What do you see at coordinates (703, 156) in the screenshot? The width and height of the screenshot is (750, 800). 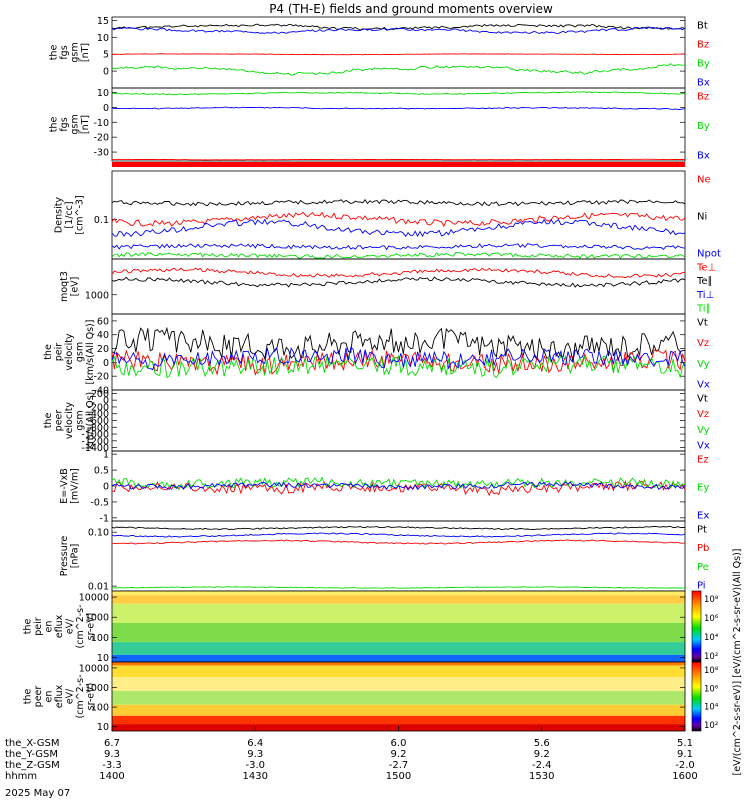 I see `legend-Bx: Bx` at bounding box center [703, 156].